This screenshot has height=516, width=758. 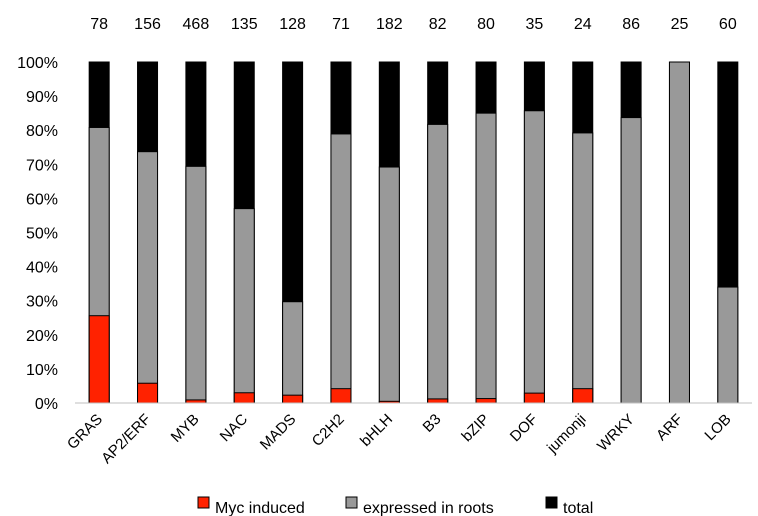 What do you see at coordinates (85, 432) in the screenshot?
I see `x-category-label: GRAS` at bounding box center [85, 432].